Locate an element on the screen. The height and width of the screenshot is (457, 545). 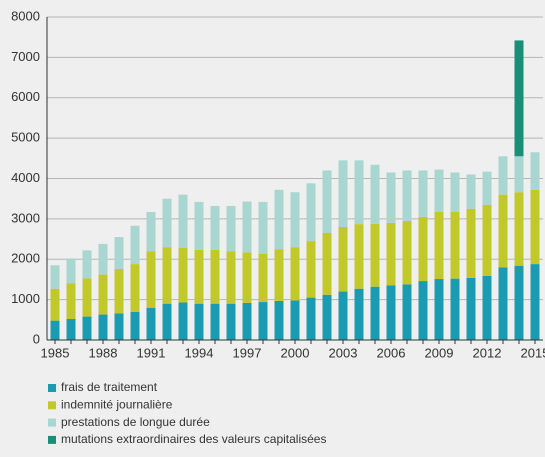
x-tick-label: 2012 is located at coordinates (487, 352).